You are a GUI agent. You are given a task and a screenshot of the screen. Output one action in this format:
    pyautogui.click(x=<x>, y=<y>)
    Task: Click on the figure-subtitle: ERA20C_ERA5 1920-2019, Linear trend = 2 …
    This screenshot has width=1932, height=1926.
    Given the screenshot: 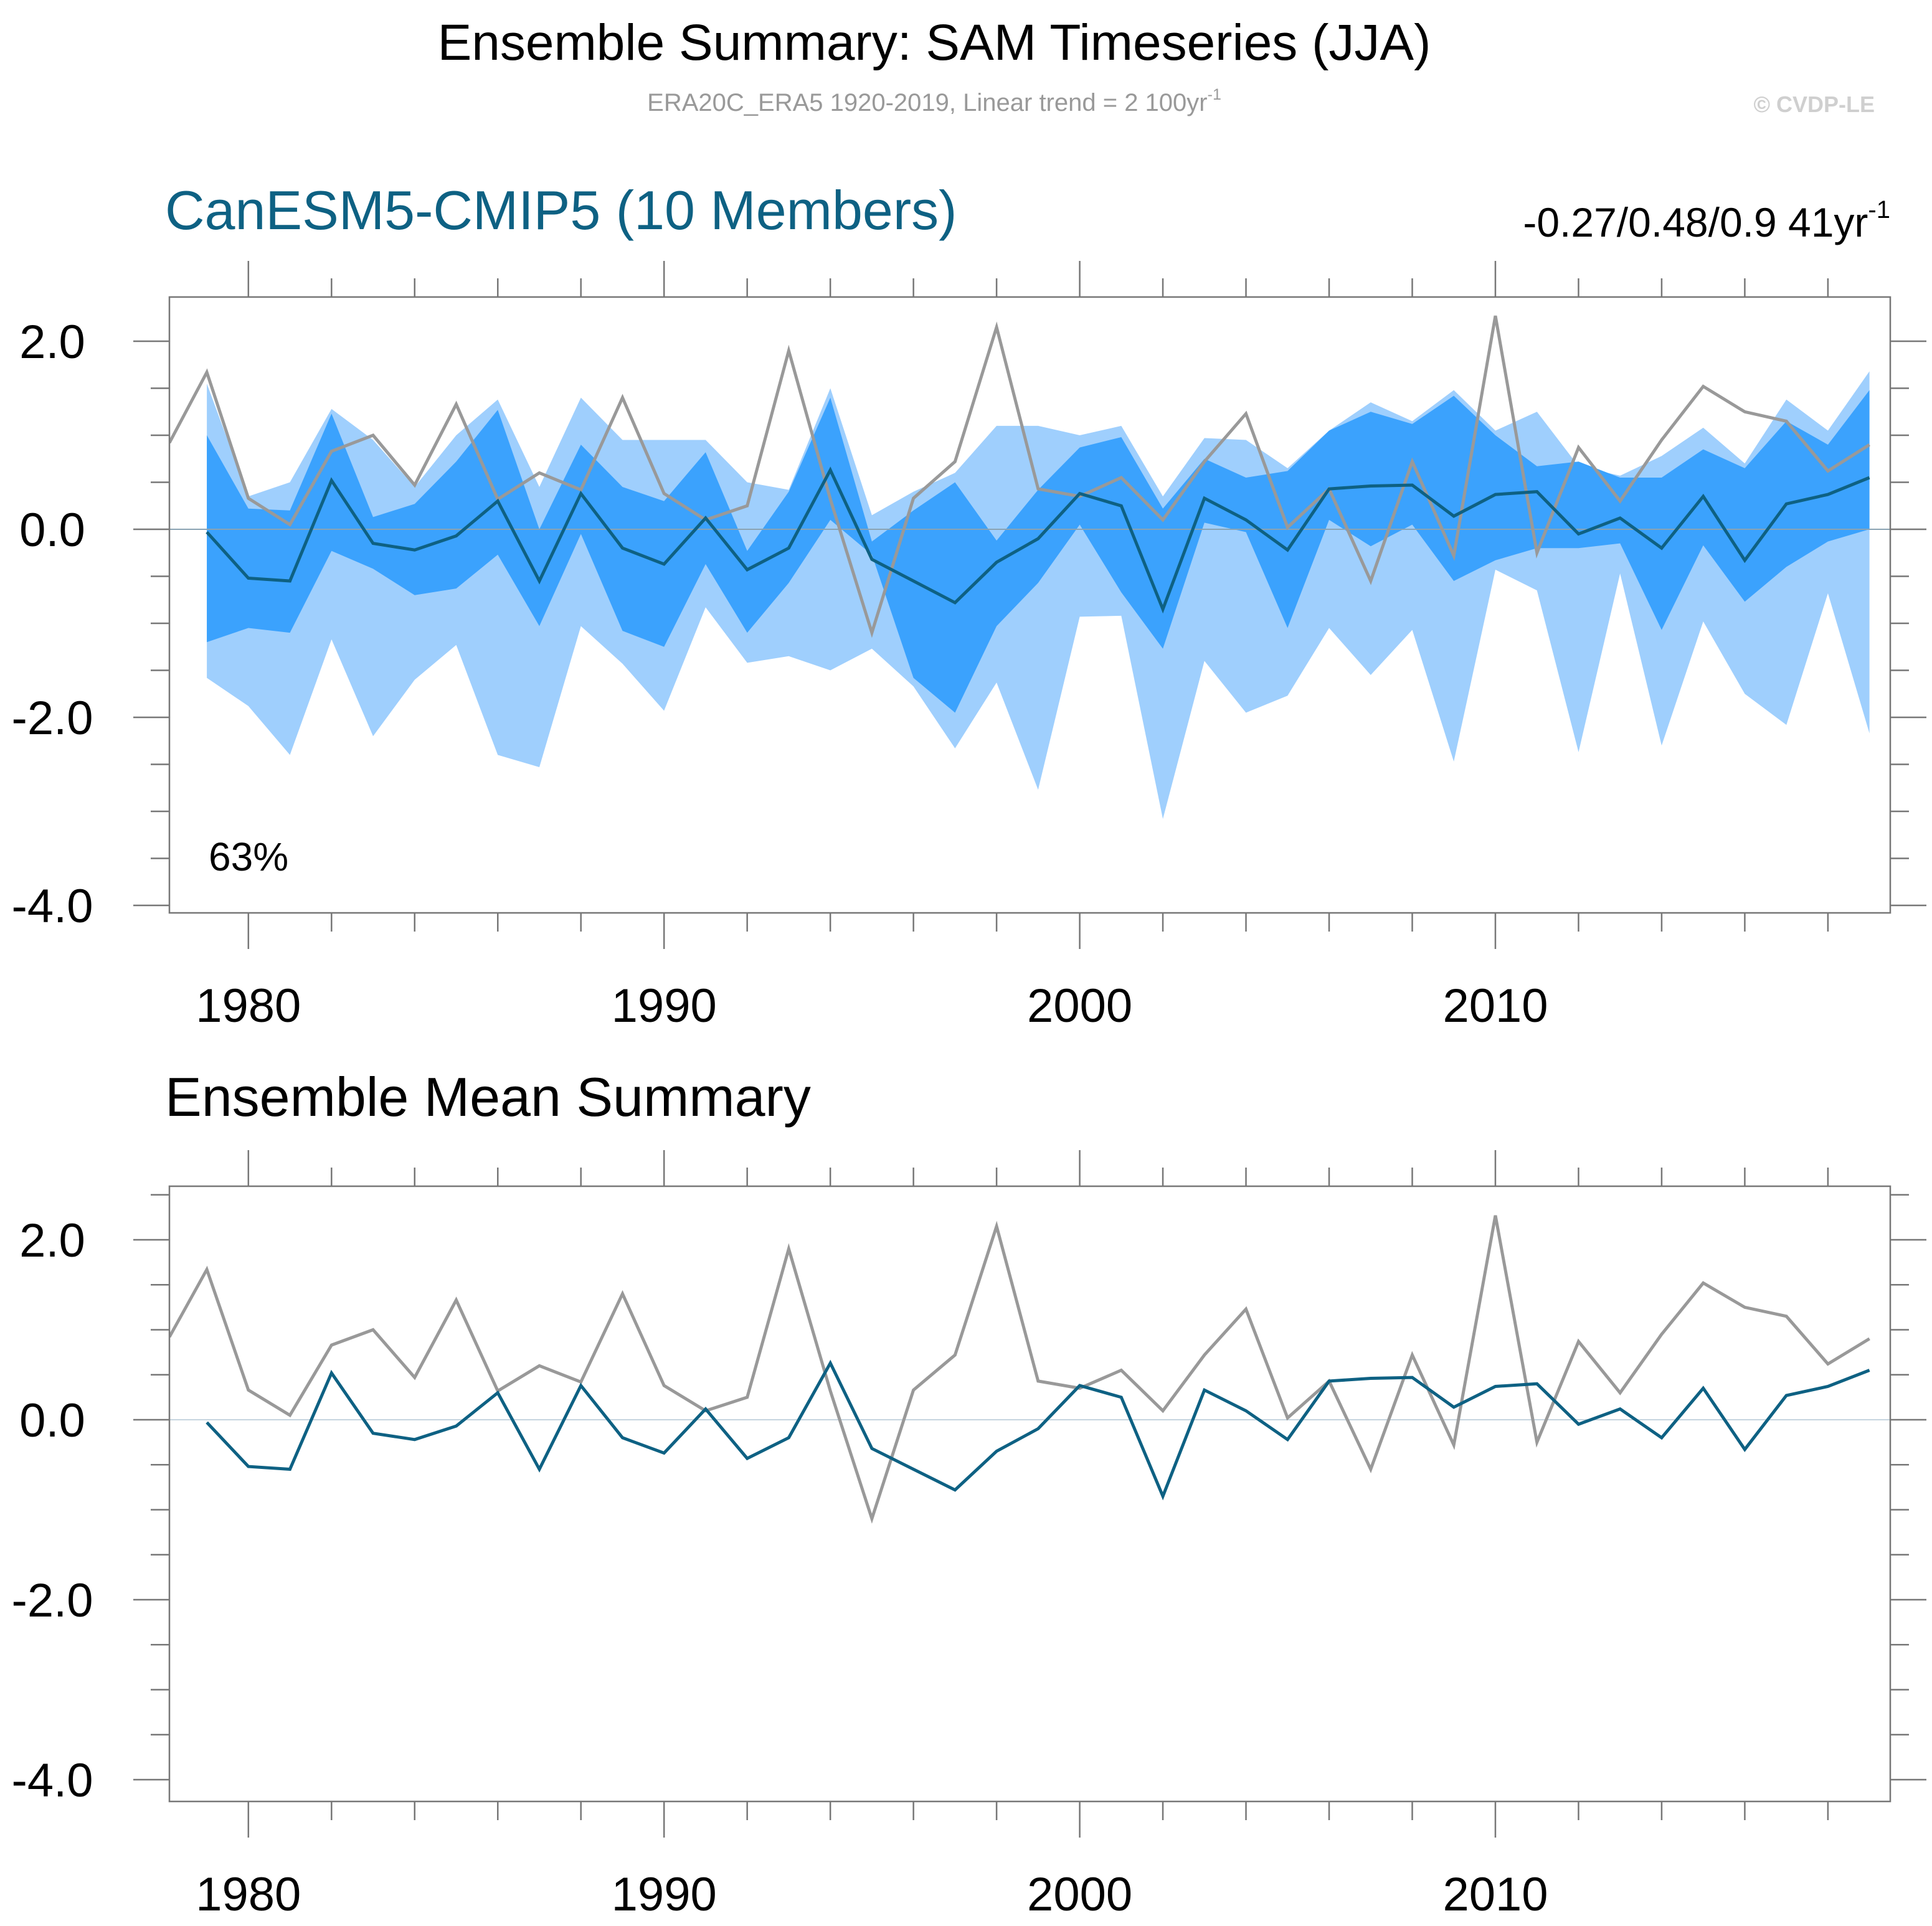 What is the action you would take?
    pyautogui.click(x=934, y=101)
    